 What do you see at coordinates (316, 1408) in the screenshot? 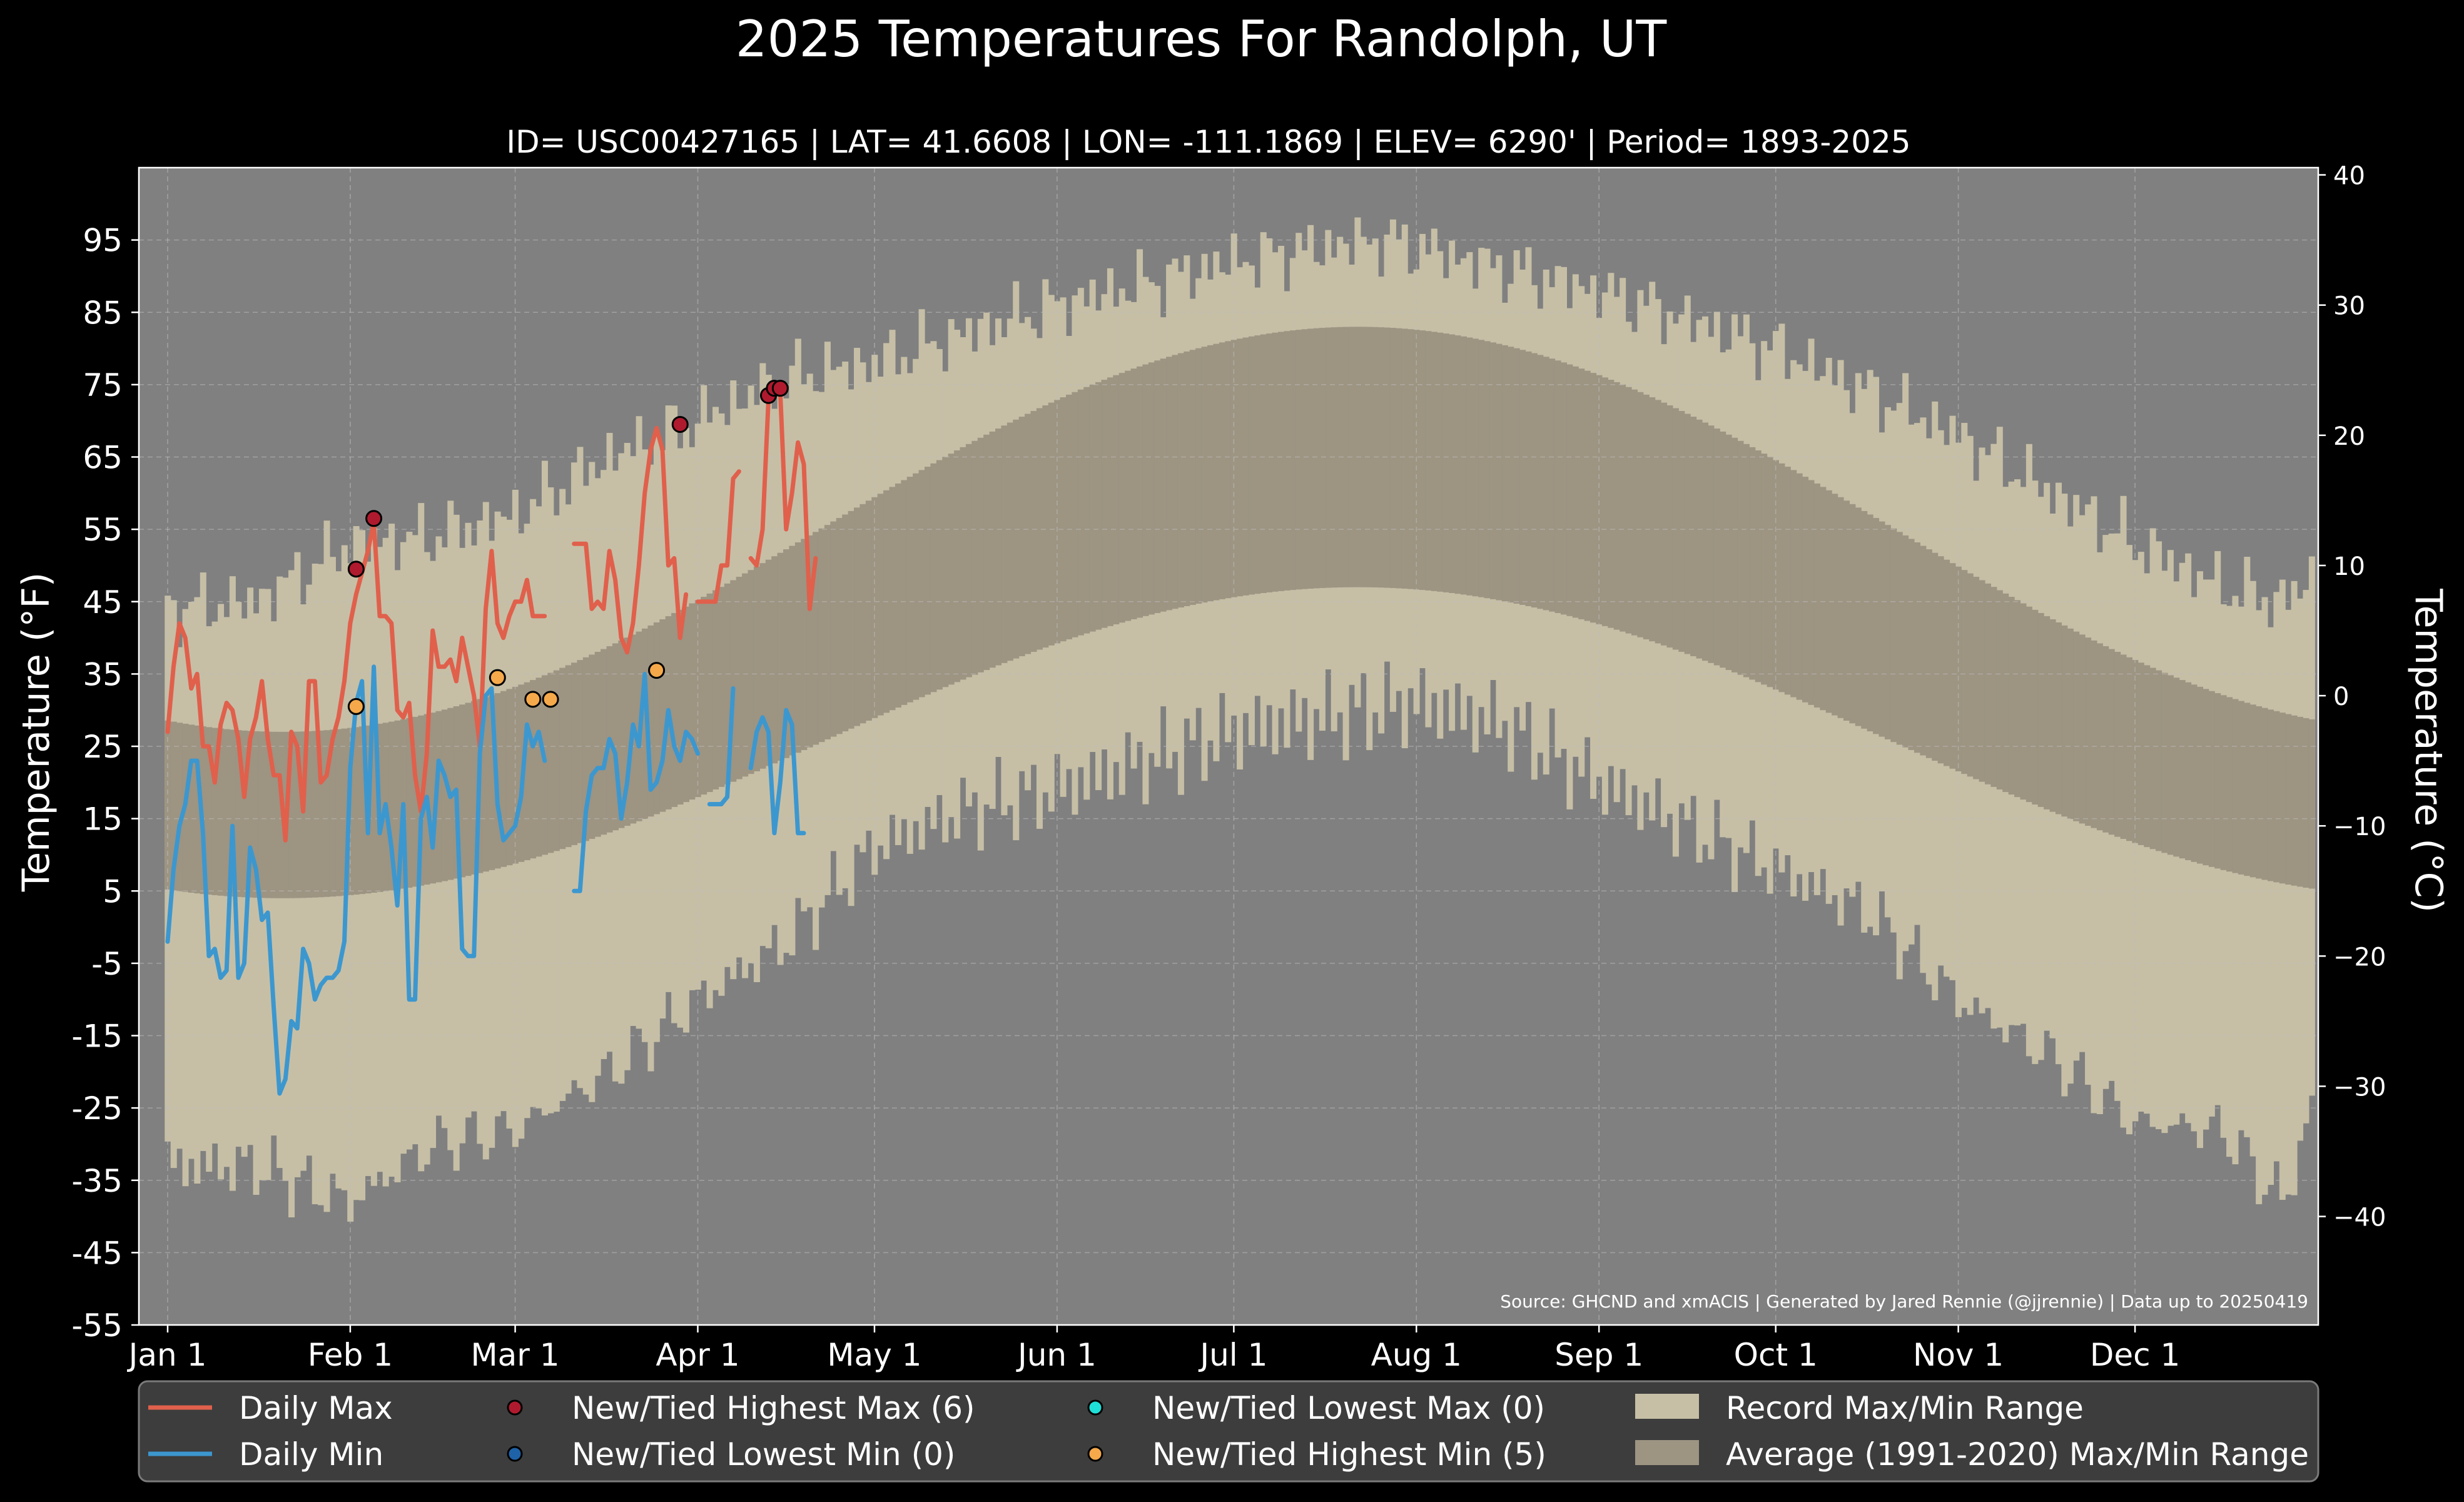
I see `legend-label: Daily Max` at bounding box center [316, 1408].